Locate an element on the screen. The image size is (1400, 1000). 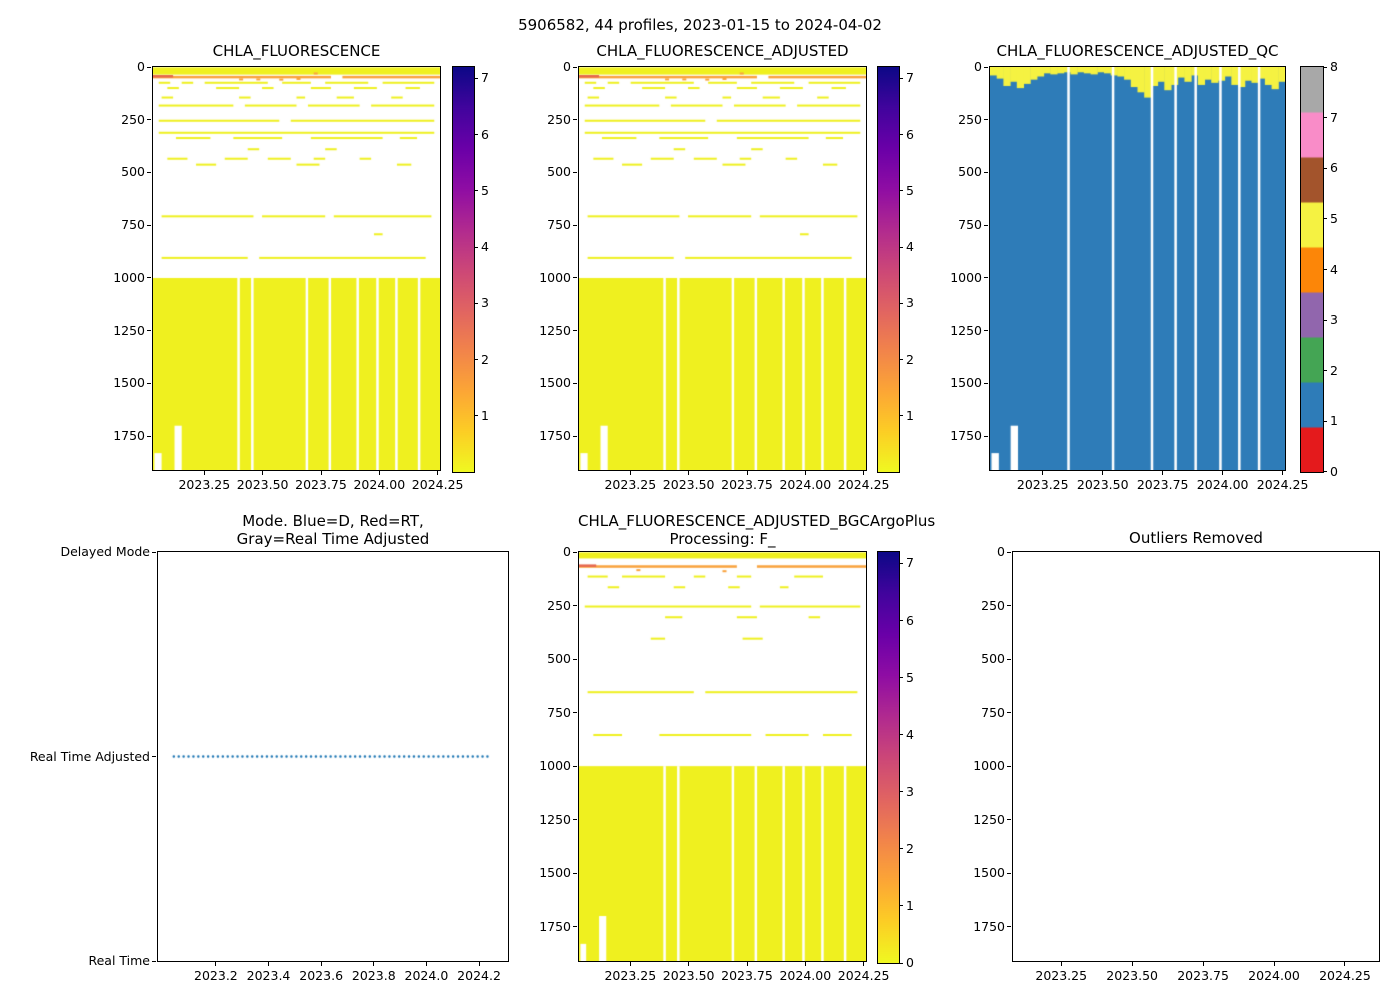
colorbar-tick-label: 5 is located at coordinates (910, 677).